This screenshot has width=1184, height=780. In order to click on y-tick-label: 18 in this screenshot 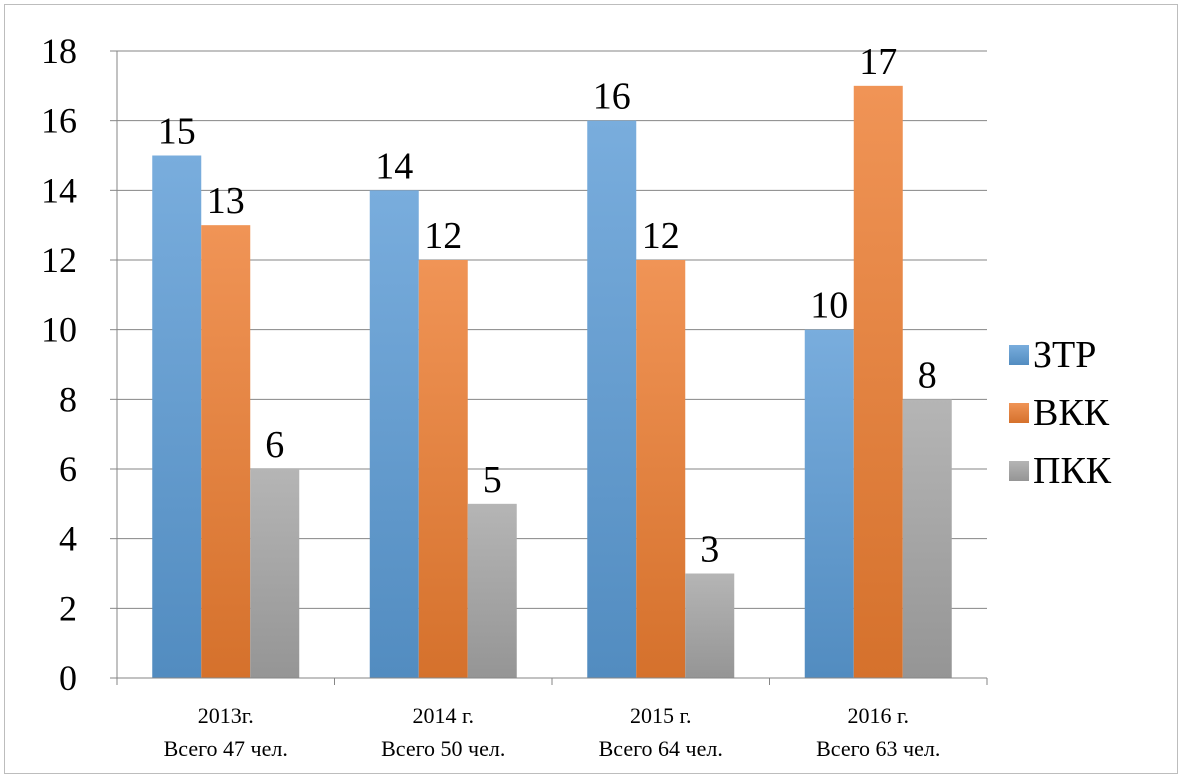, I will do `click(59, 51)`.